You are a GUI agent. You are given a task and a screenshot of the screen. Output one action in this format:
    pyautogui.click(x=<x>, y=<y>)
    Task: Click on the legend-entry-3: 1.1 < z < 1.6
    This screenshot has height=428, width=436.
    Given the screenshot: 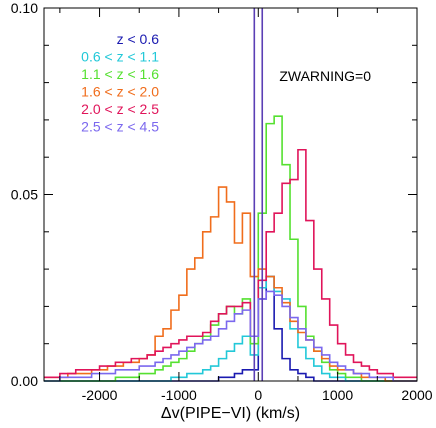 What is the action you would take?
    pyautogui.click(x=120, y=74)
    